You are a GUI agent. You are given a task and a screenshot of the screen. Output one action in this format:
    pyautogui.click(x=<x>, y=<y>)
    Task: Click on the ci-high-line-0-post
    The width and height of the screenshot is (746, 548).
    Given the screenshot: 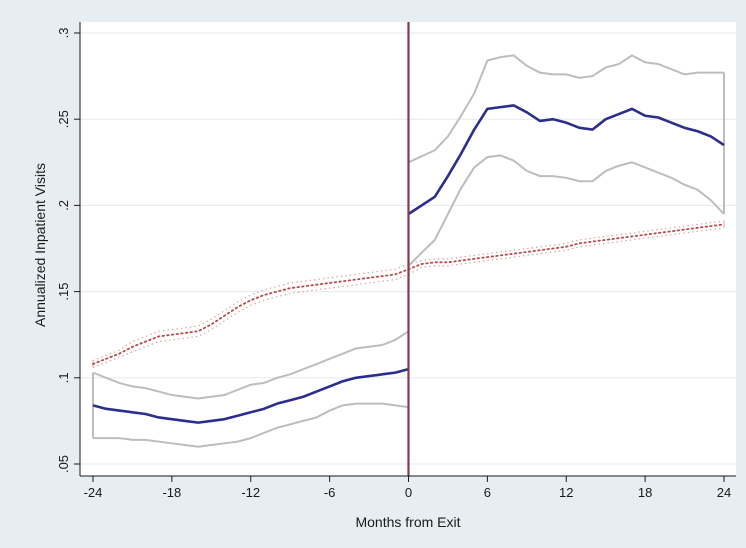 What is the action you would take?
    pyautogui.click(x=566, y=109)
    